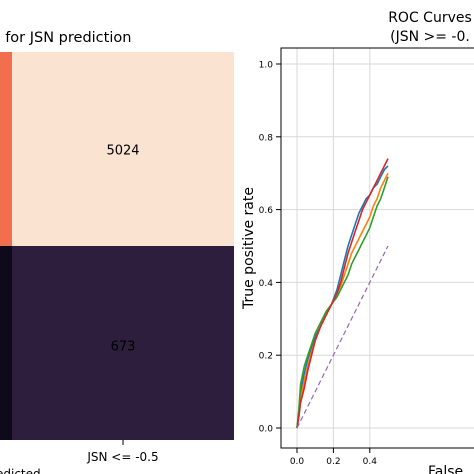  What do you see at coordinates (123, 347) in the screenshot?
I see `heatmap-cell-bottom-value: 673` at bounding box center [123, 347].